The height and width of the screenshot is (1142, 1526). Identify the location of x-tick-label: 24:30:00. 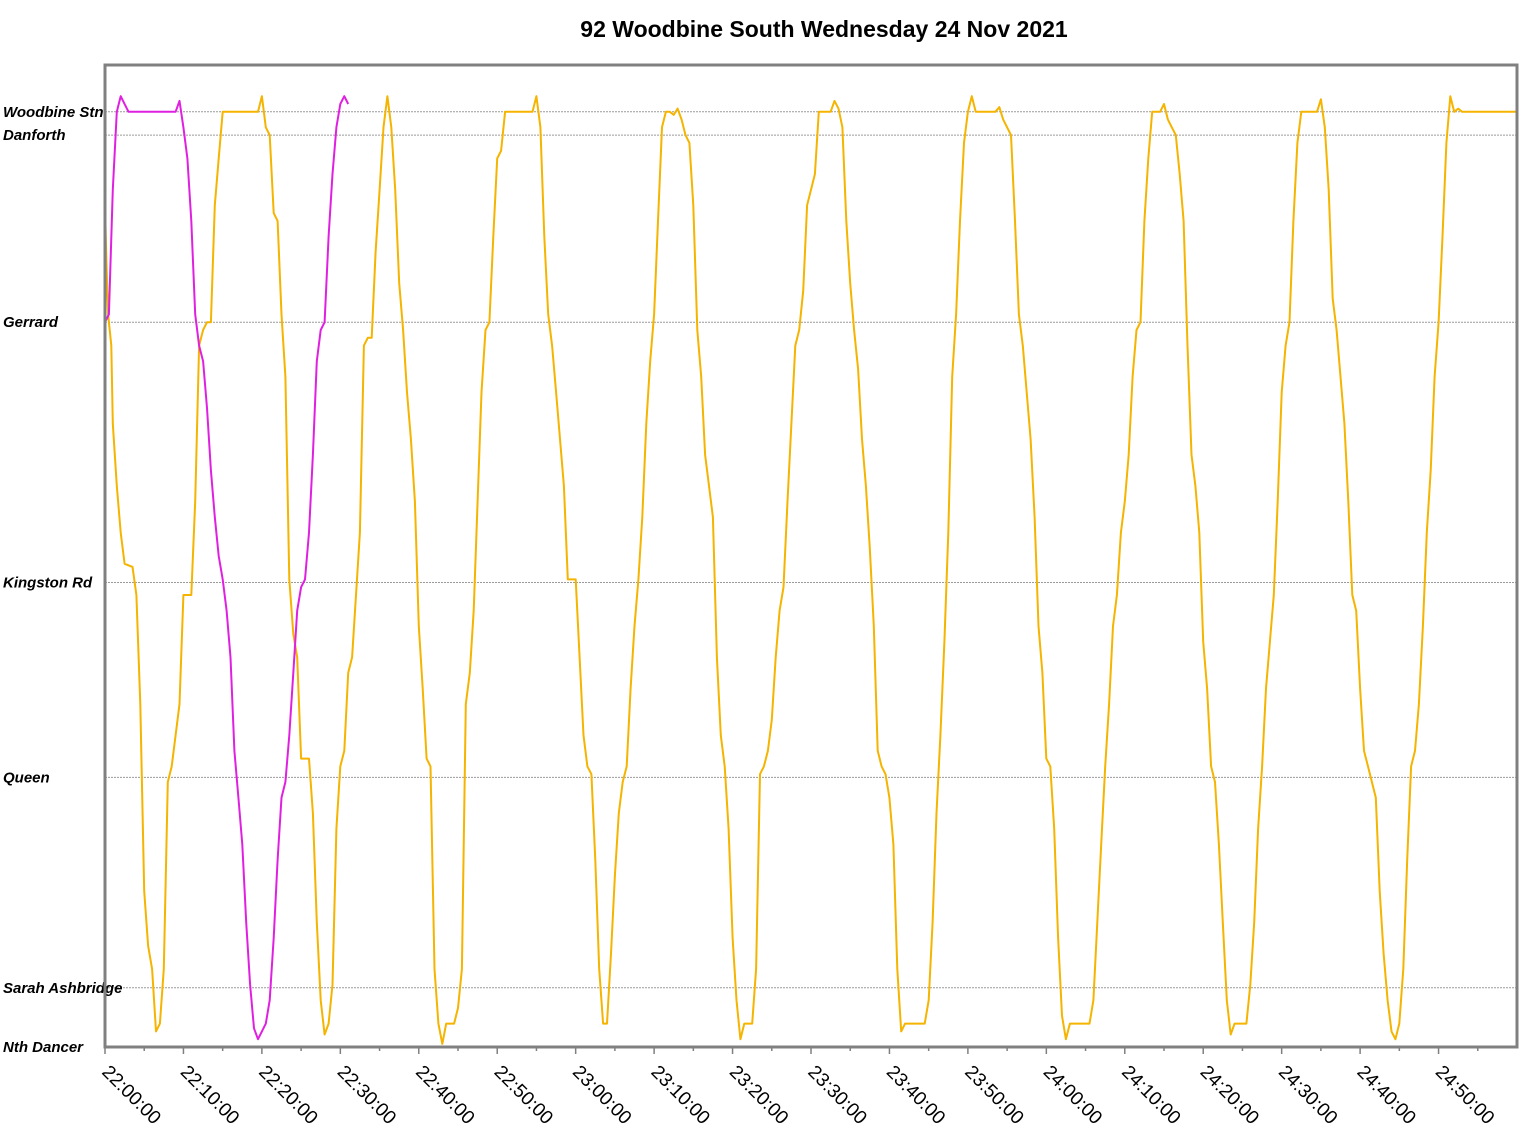
(1307, 1095).